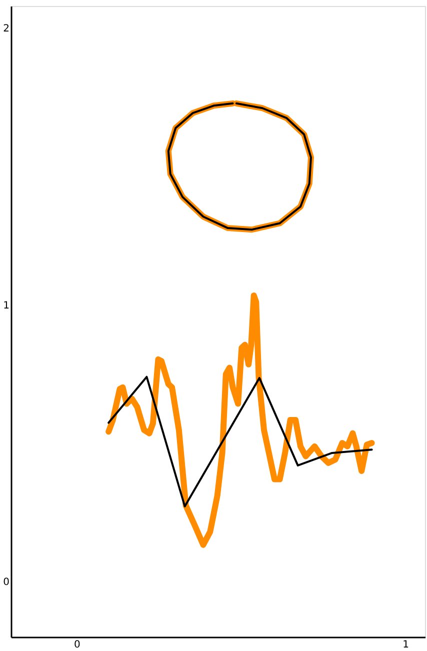 The width and height of the screenshot is (427, 651). I want to click on y-tick-label: 2, so click(6, 29).